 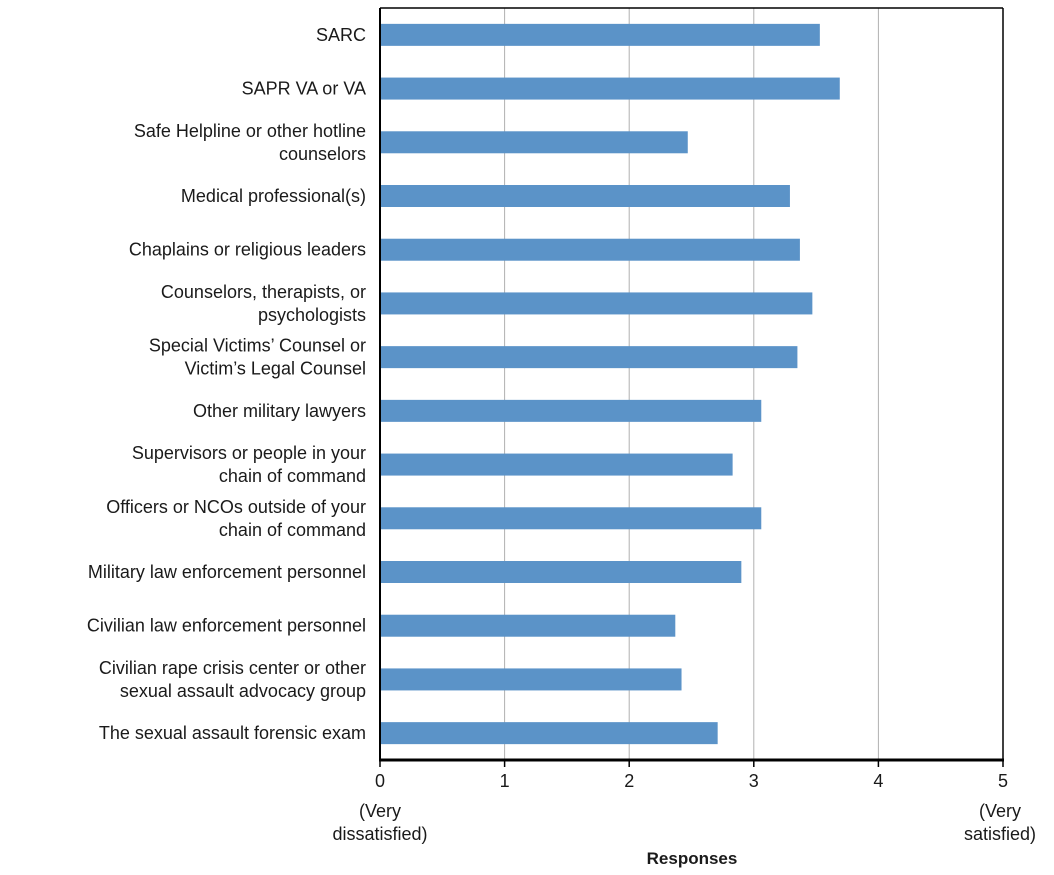 What do you see at coordinates (232, 733) in the screenshot?
I see `category-label: The sexual assault forensic exam` at bounding box center [232, 733].